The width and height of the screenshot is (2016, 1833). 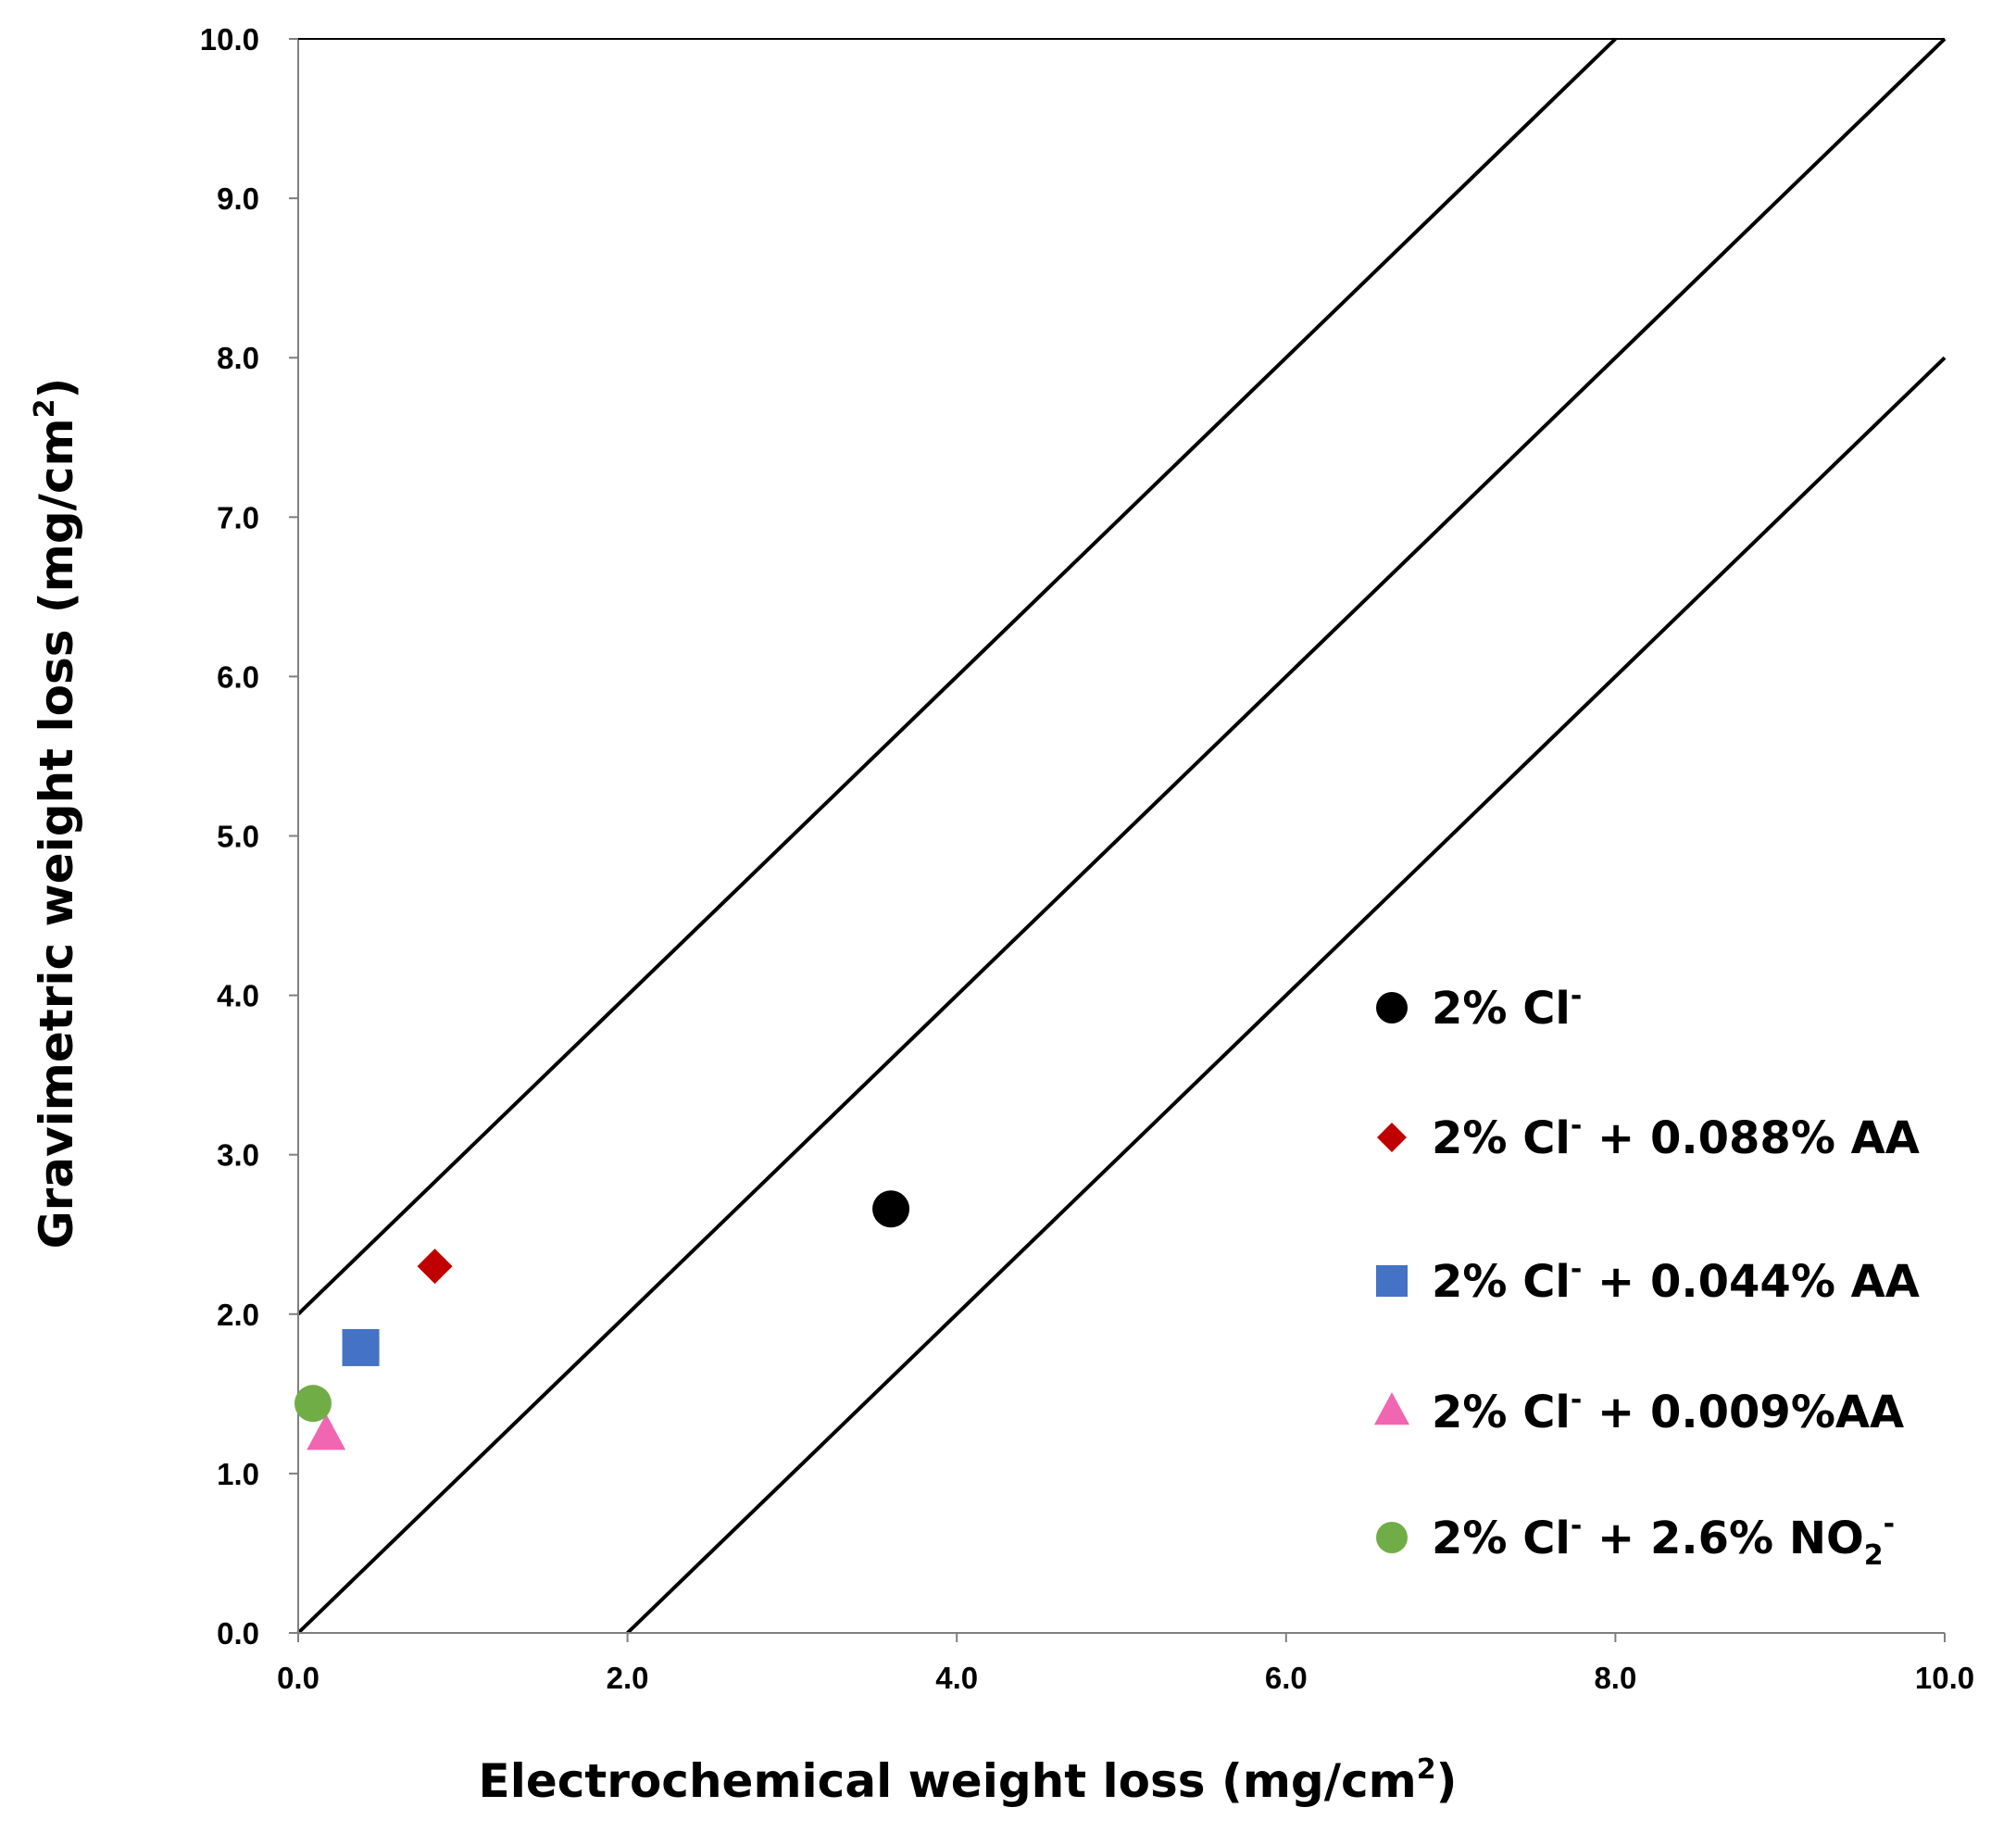 I want to click on legend-label-1: 2% Cl-, so click(x=1507, y=1007).